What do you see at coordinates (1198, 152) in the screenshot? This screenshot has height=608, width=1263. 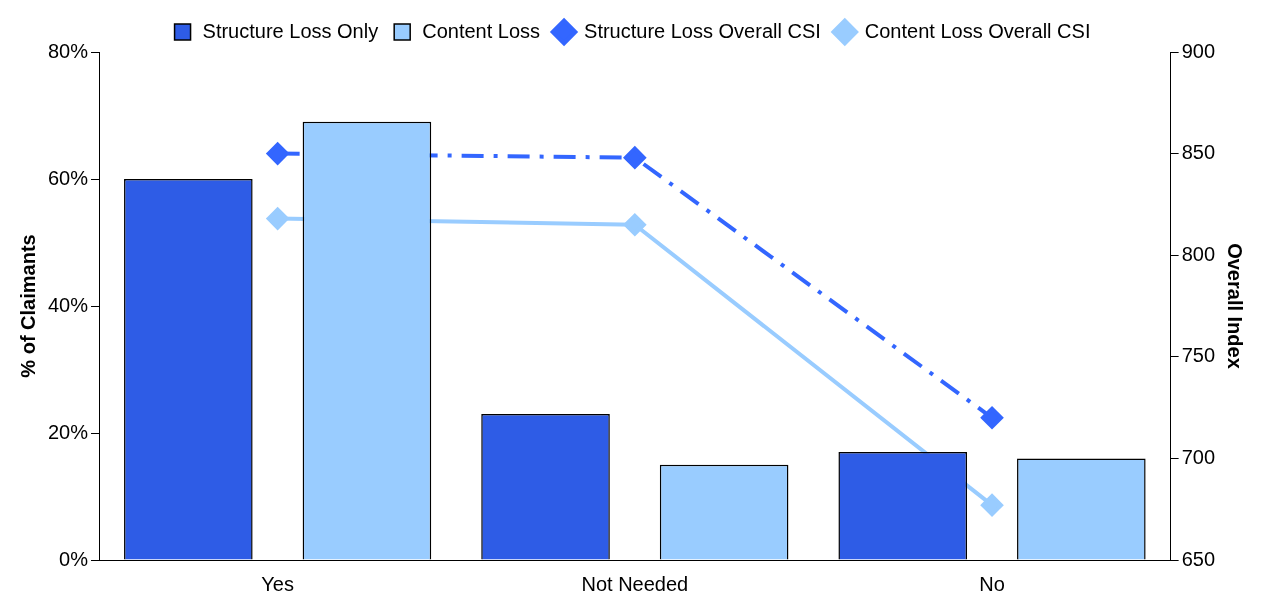 I see `y2-tick-label: 850` at bounding box center [1198, 152].